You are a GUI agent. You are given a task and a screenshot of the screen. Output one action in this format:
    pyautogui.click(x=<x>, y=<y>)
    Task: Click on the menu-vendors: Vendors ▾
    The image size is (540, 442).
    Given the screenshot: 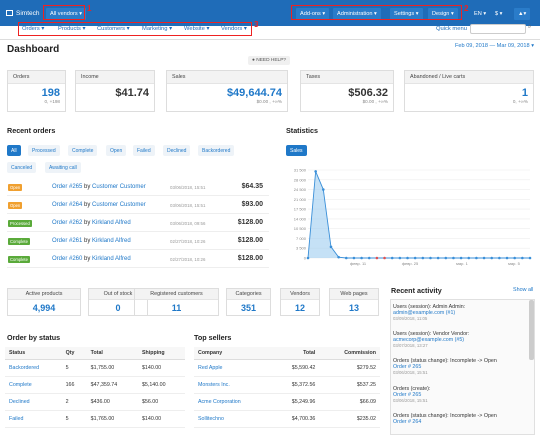 What is the action you would take?
    pyautogui.click(x=234, y=29)
    